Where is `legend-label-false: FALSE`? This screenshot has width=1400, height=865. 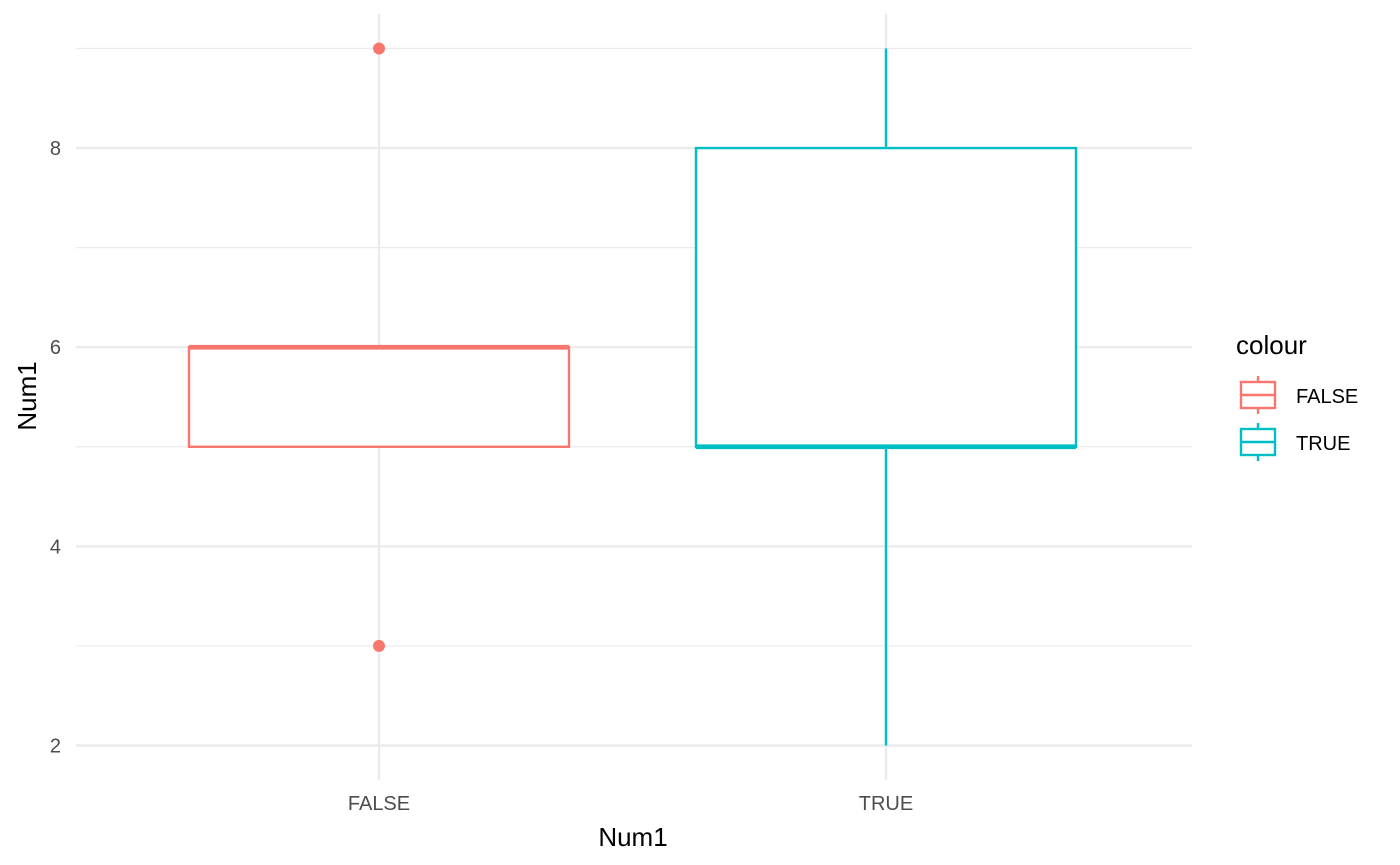 legend-label-false: FALSE is located at coordinates (1327, 397).